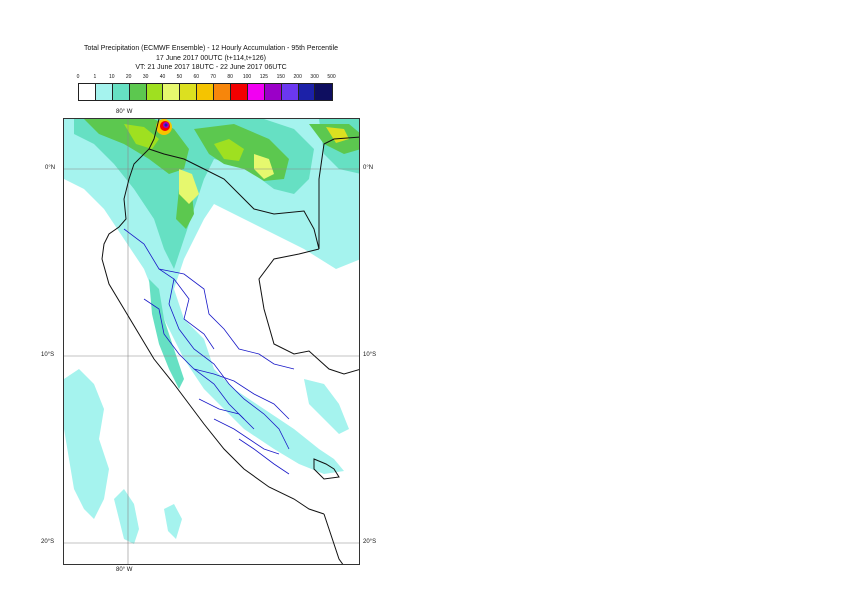  Describe the element at coordinates (196, 77) in the screenshot. I see `legend-threshold-label: 60` at that location.